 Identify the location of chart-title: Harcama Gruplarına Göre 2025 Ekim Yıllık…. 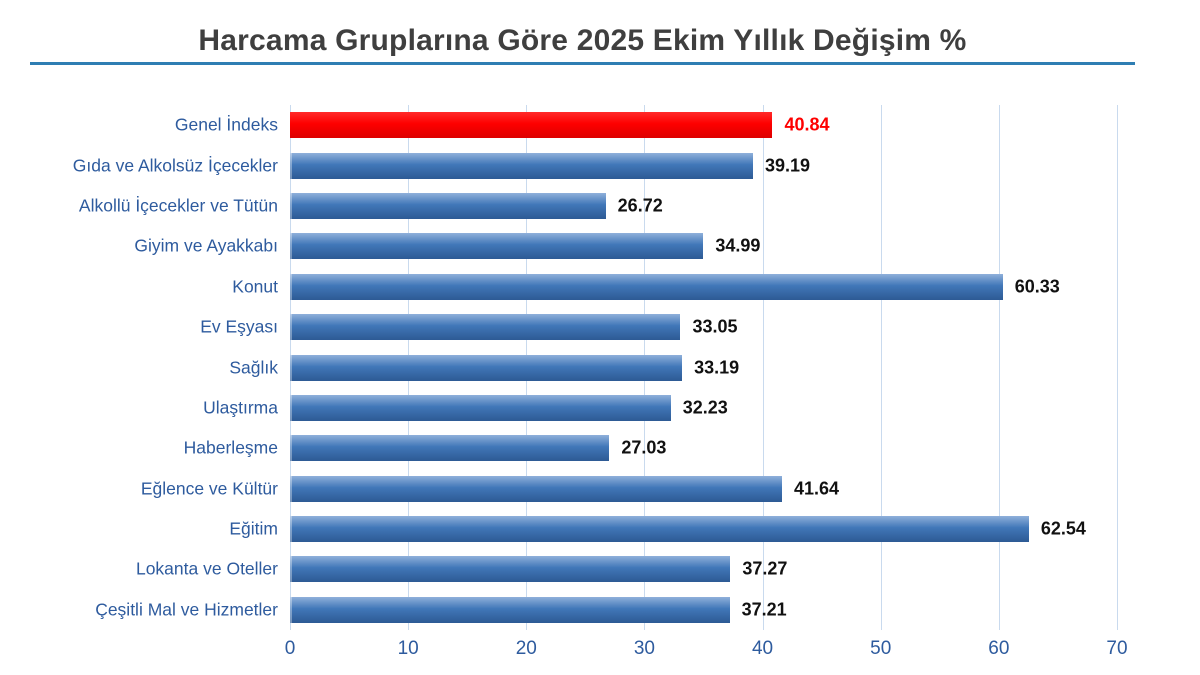
(582, 40).